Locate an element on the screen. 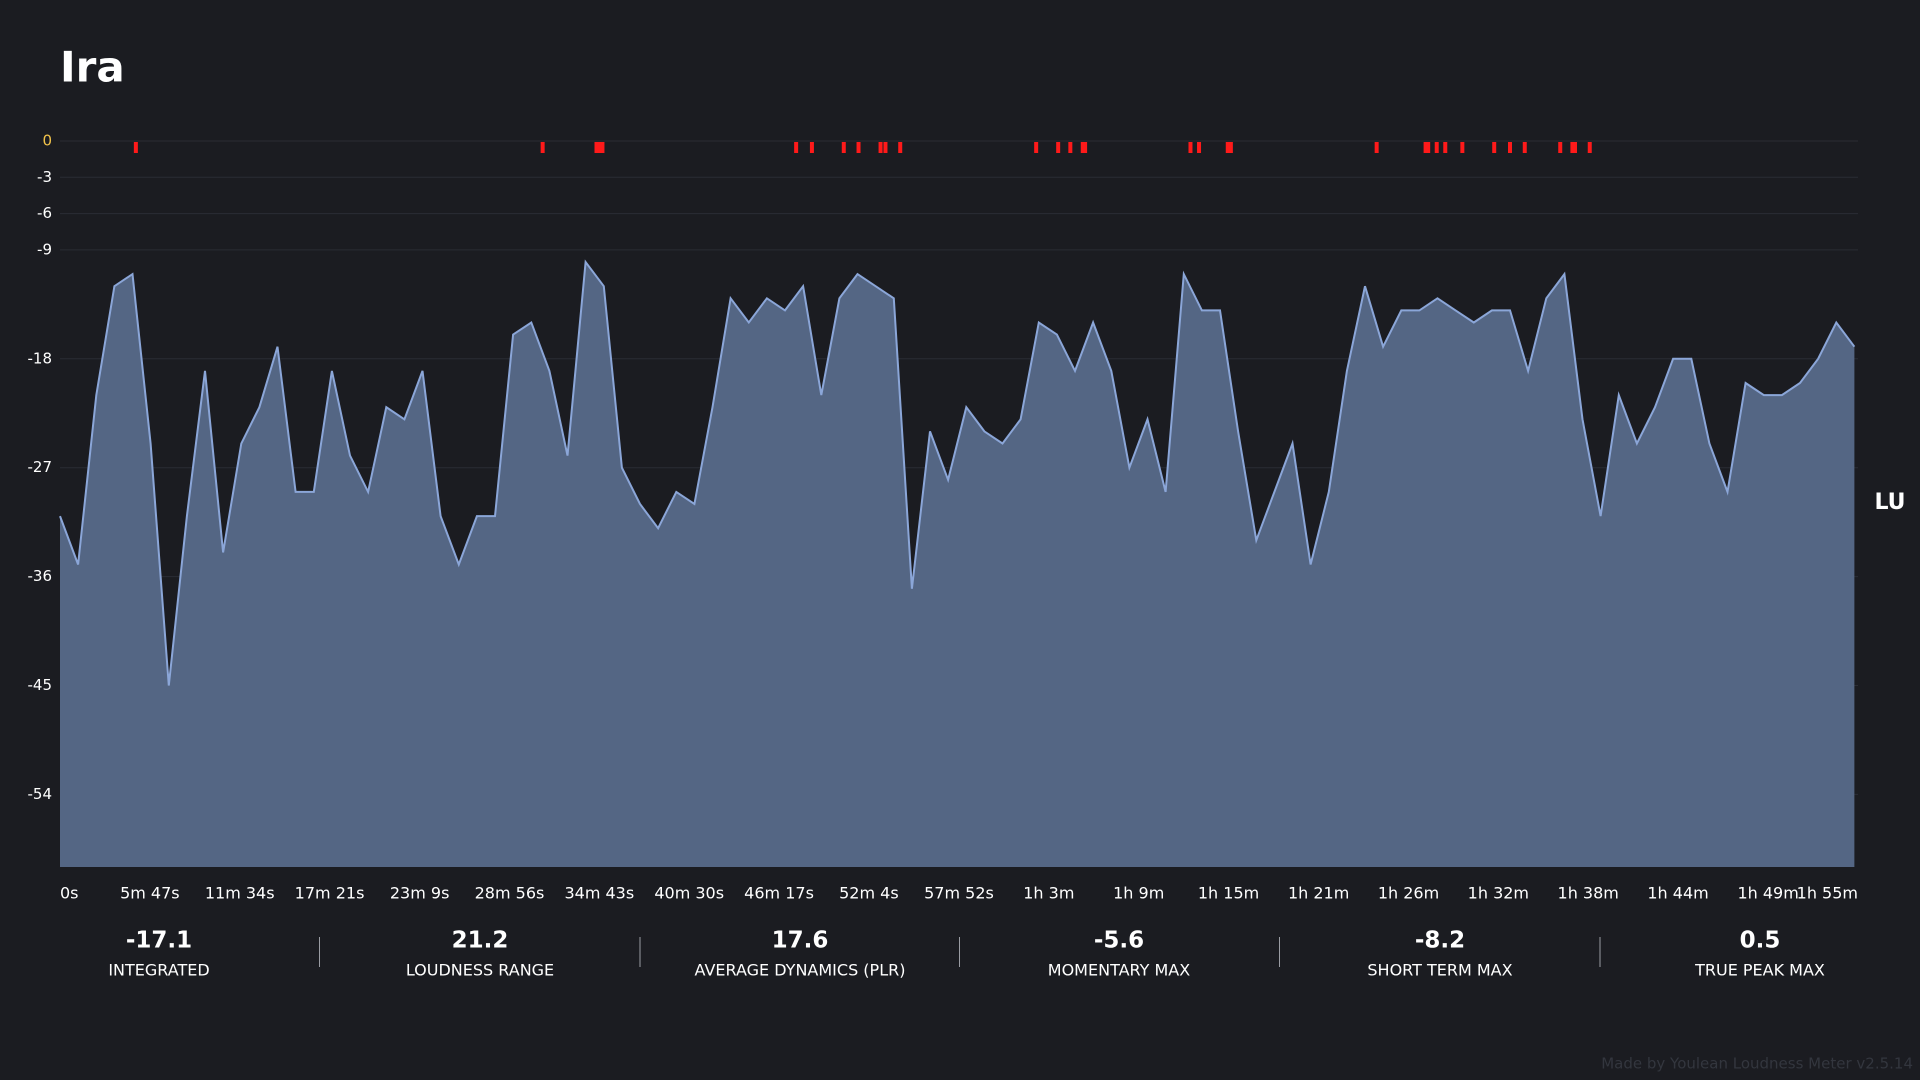 The height and width of the screenshot is (1080, 1920). x-tick-label: 1h 26m is located at coordinates (1408, 893).